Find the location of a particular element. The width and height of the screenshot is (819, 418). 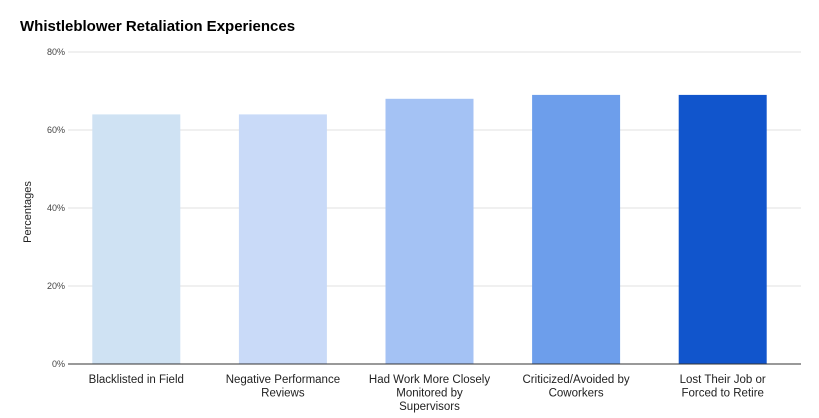

x-category-label: Criticized/Avoided by Coworkers is located at coordinates (576, 387).